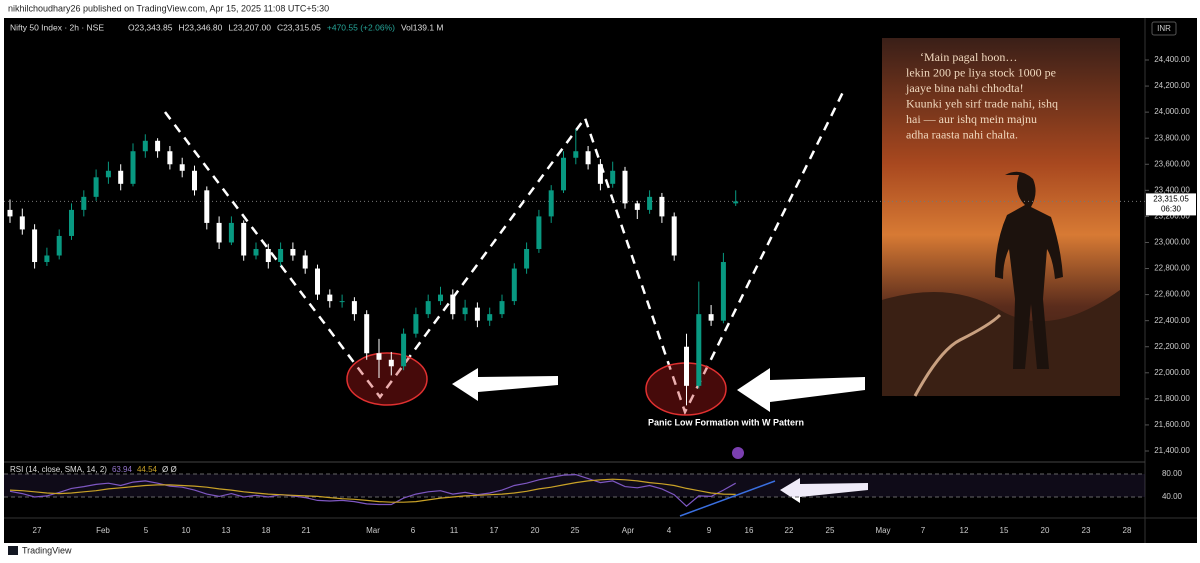 This screenshot has width=1200, height=563. What do you see at coordinates (1171, 199) in the screenshot?
I see `last-price: 23,315.05` at bounding box center [1171, 199].